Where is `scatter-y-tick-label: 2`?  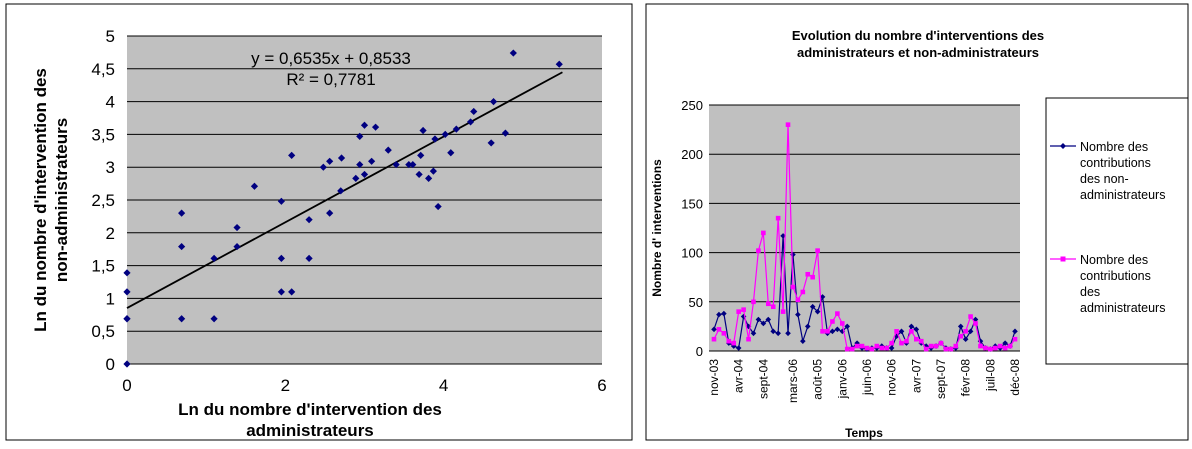 scatter-y-tick-label: 2 is located at coordinates (110, 233).